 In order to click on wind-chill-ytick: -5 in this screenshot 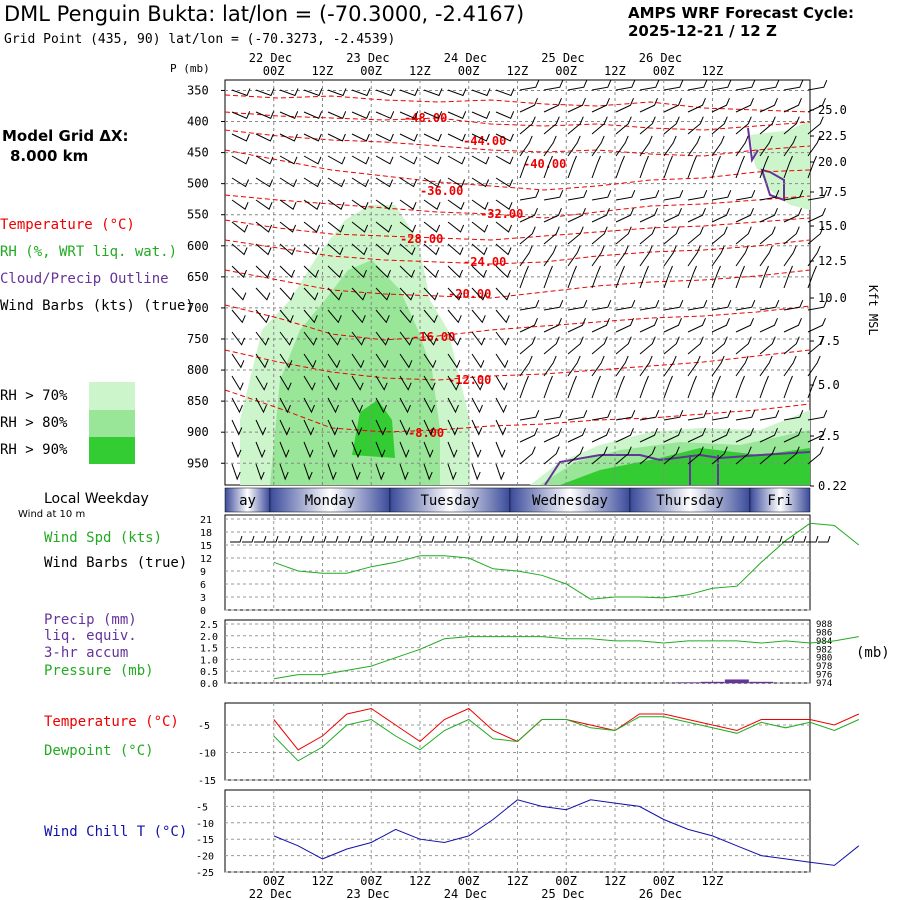, I will do `click(202, 807)`.